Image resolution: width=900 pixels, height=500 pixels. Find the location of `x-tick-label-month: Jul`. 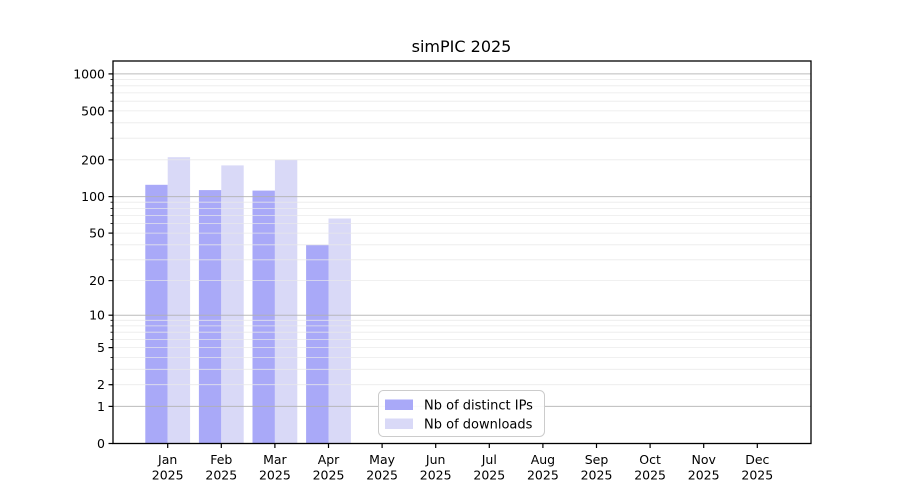

x-tick-label-month: Jul is located at coordinates (489, 459).